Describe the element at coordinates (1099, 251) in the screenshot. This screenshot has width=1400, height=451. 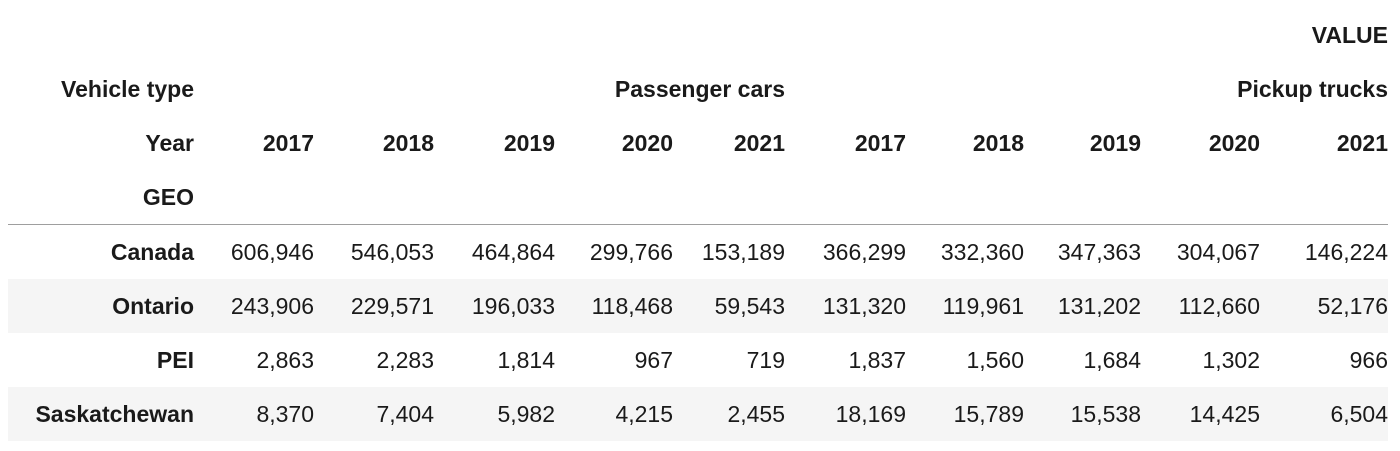
I see `table-cell: 347,363` at that location.